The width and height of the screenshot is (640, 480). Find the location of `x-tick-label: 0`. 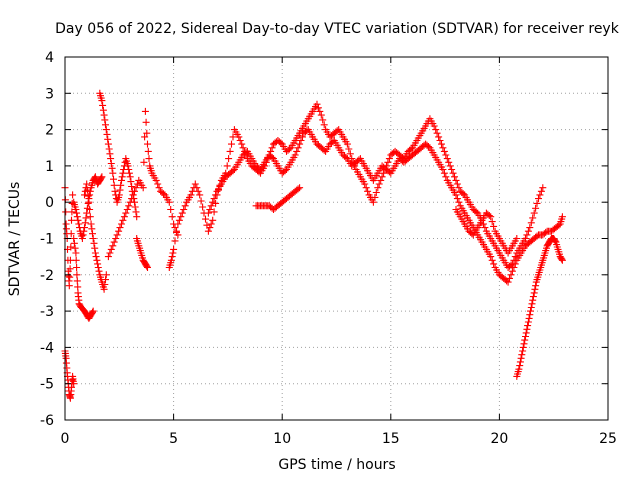

x-tick-label: 0 is located at coordinates (65, 439).